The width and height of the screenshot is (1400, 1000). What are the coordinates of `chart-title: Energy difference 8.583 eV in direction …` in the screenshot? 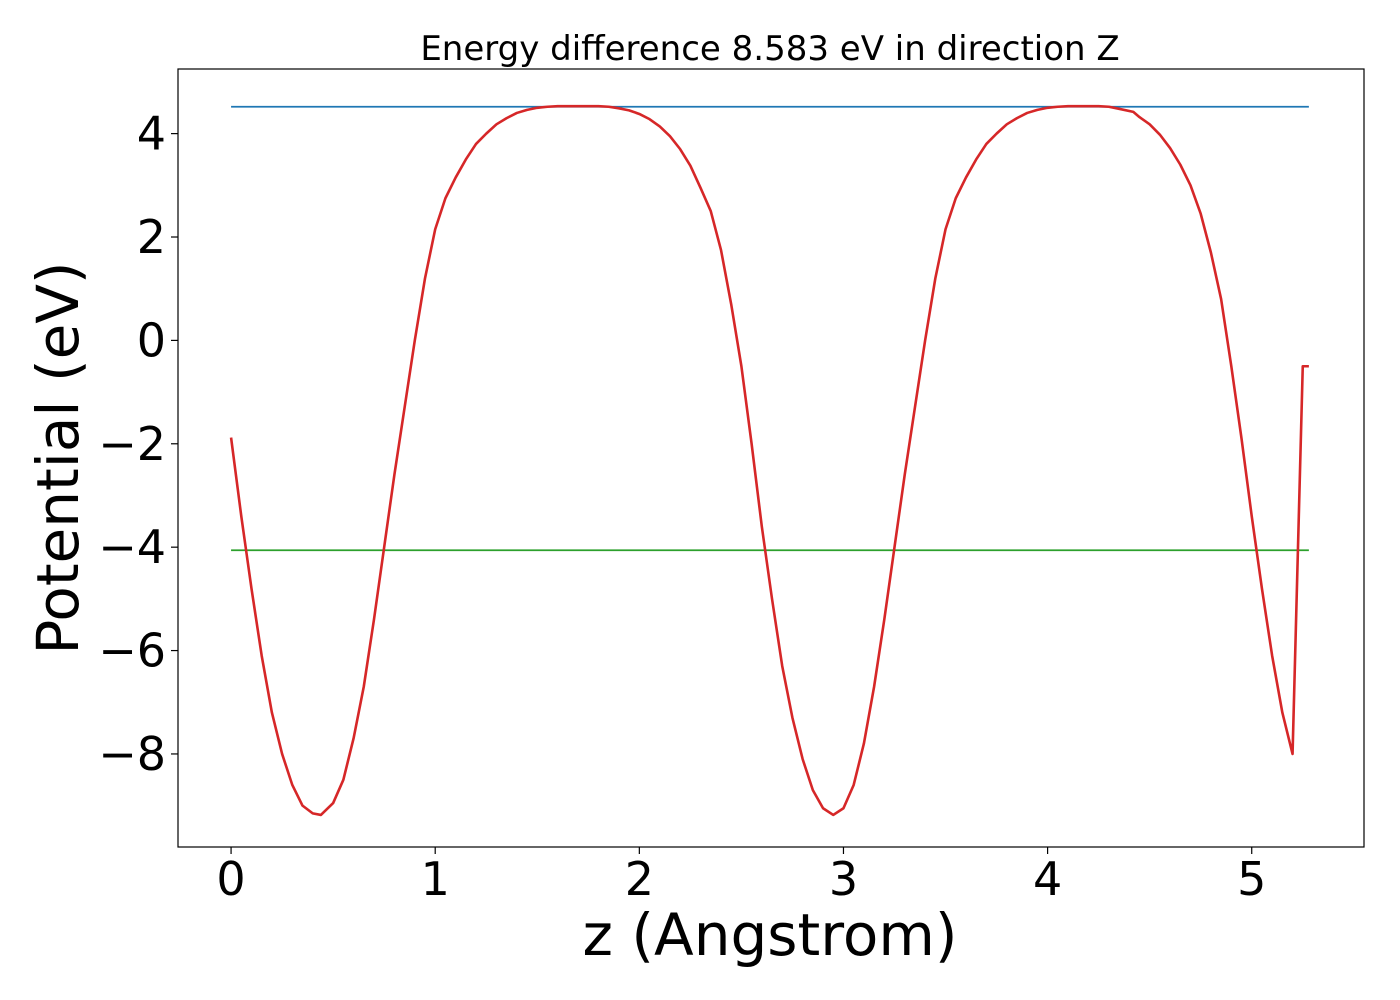 It's located at (769, 49).